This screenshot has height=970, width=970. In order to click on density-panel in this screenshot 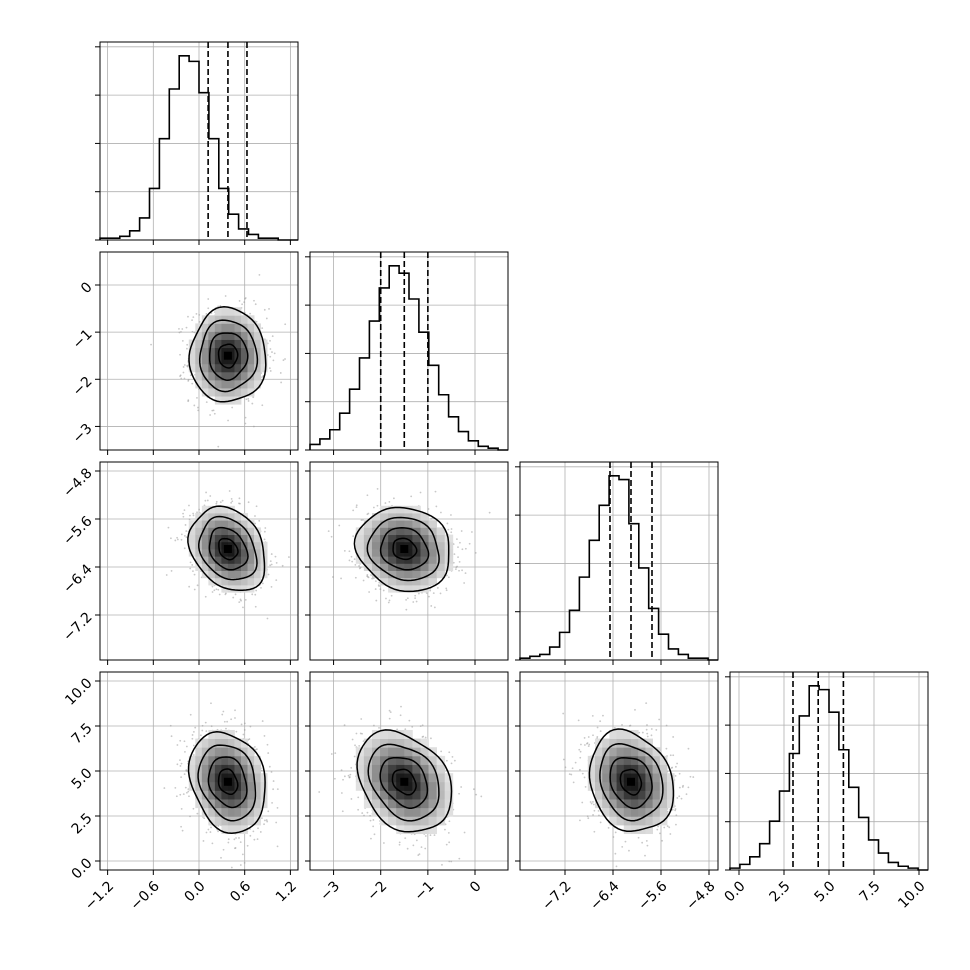, I will do `click(221, 788)`.